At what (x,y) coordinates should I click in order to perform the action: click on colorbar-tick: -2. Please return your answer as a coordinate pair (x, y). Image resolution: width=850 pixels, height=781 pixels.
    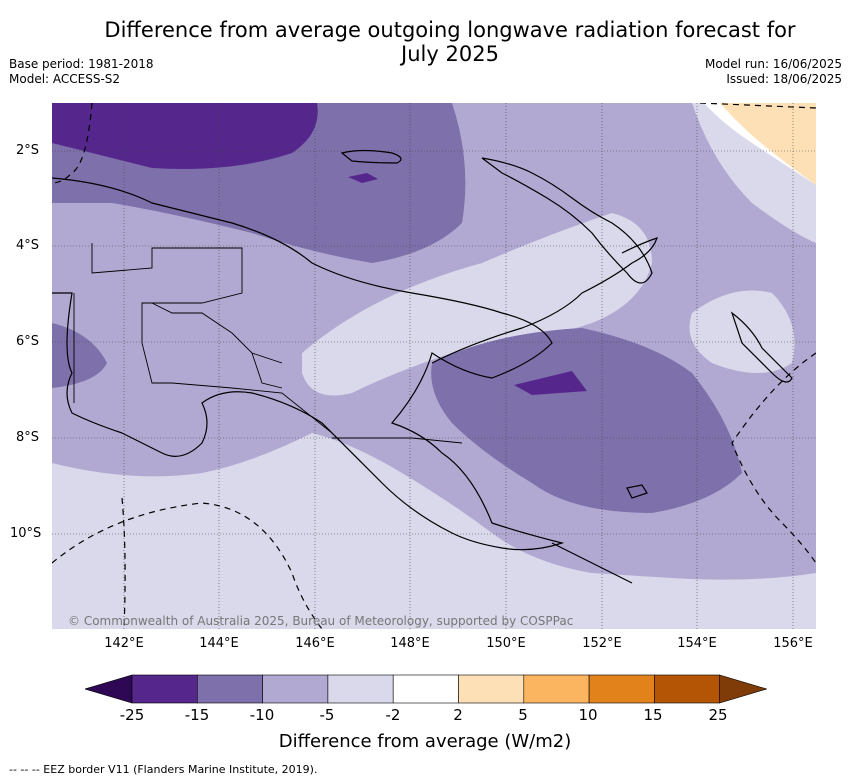
    Looking at the image, I should click on (393, 715).